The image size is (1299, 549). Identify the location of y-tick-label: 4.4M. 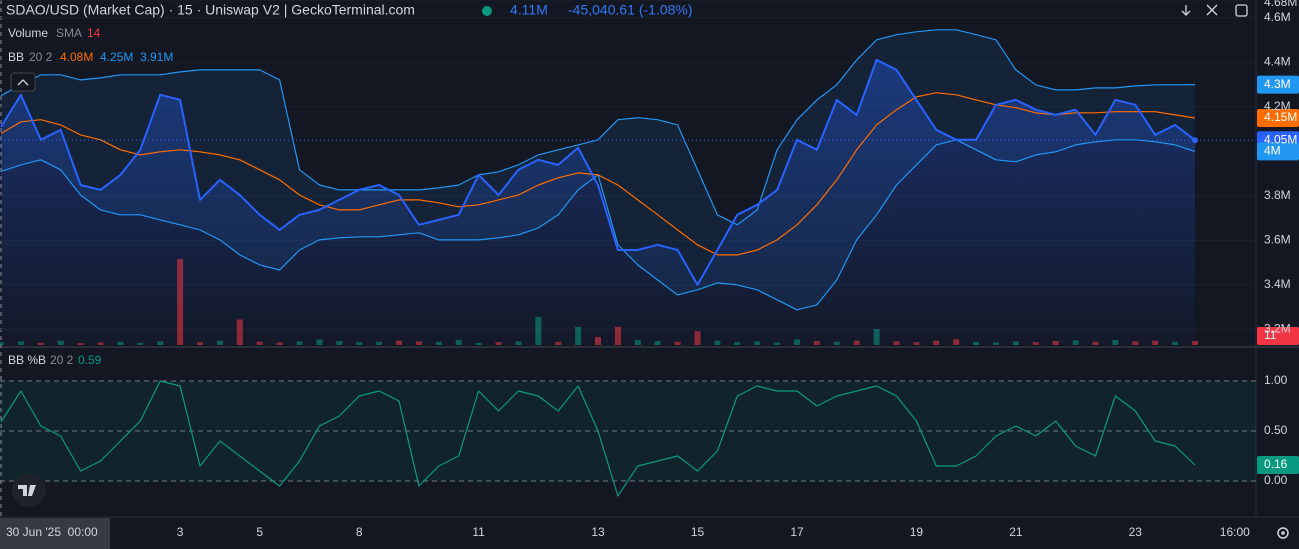
(1277, 61).